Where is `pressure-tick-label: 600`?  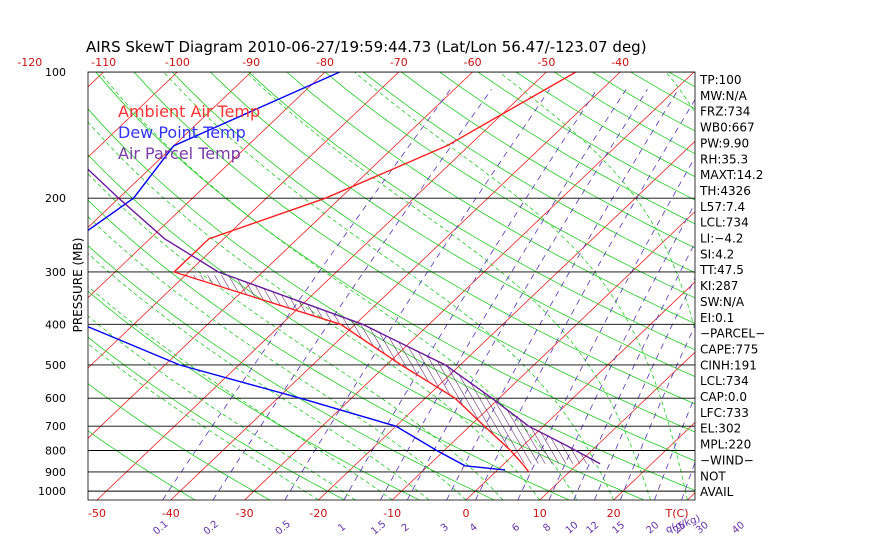 pressure-tick-label: 600 is located at coordinates (55, 398).